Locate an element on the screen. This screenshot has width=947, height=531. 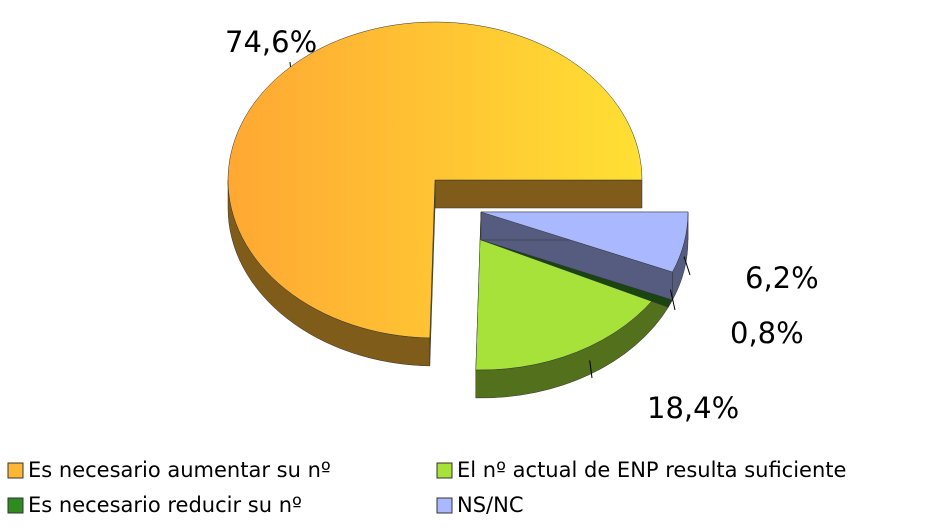
legend-label: NS/NC is located at coordinates (490, 505).